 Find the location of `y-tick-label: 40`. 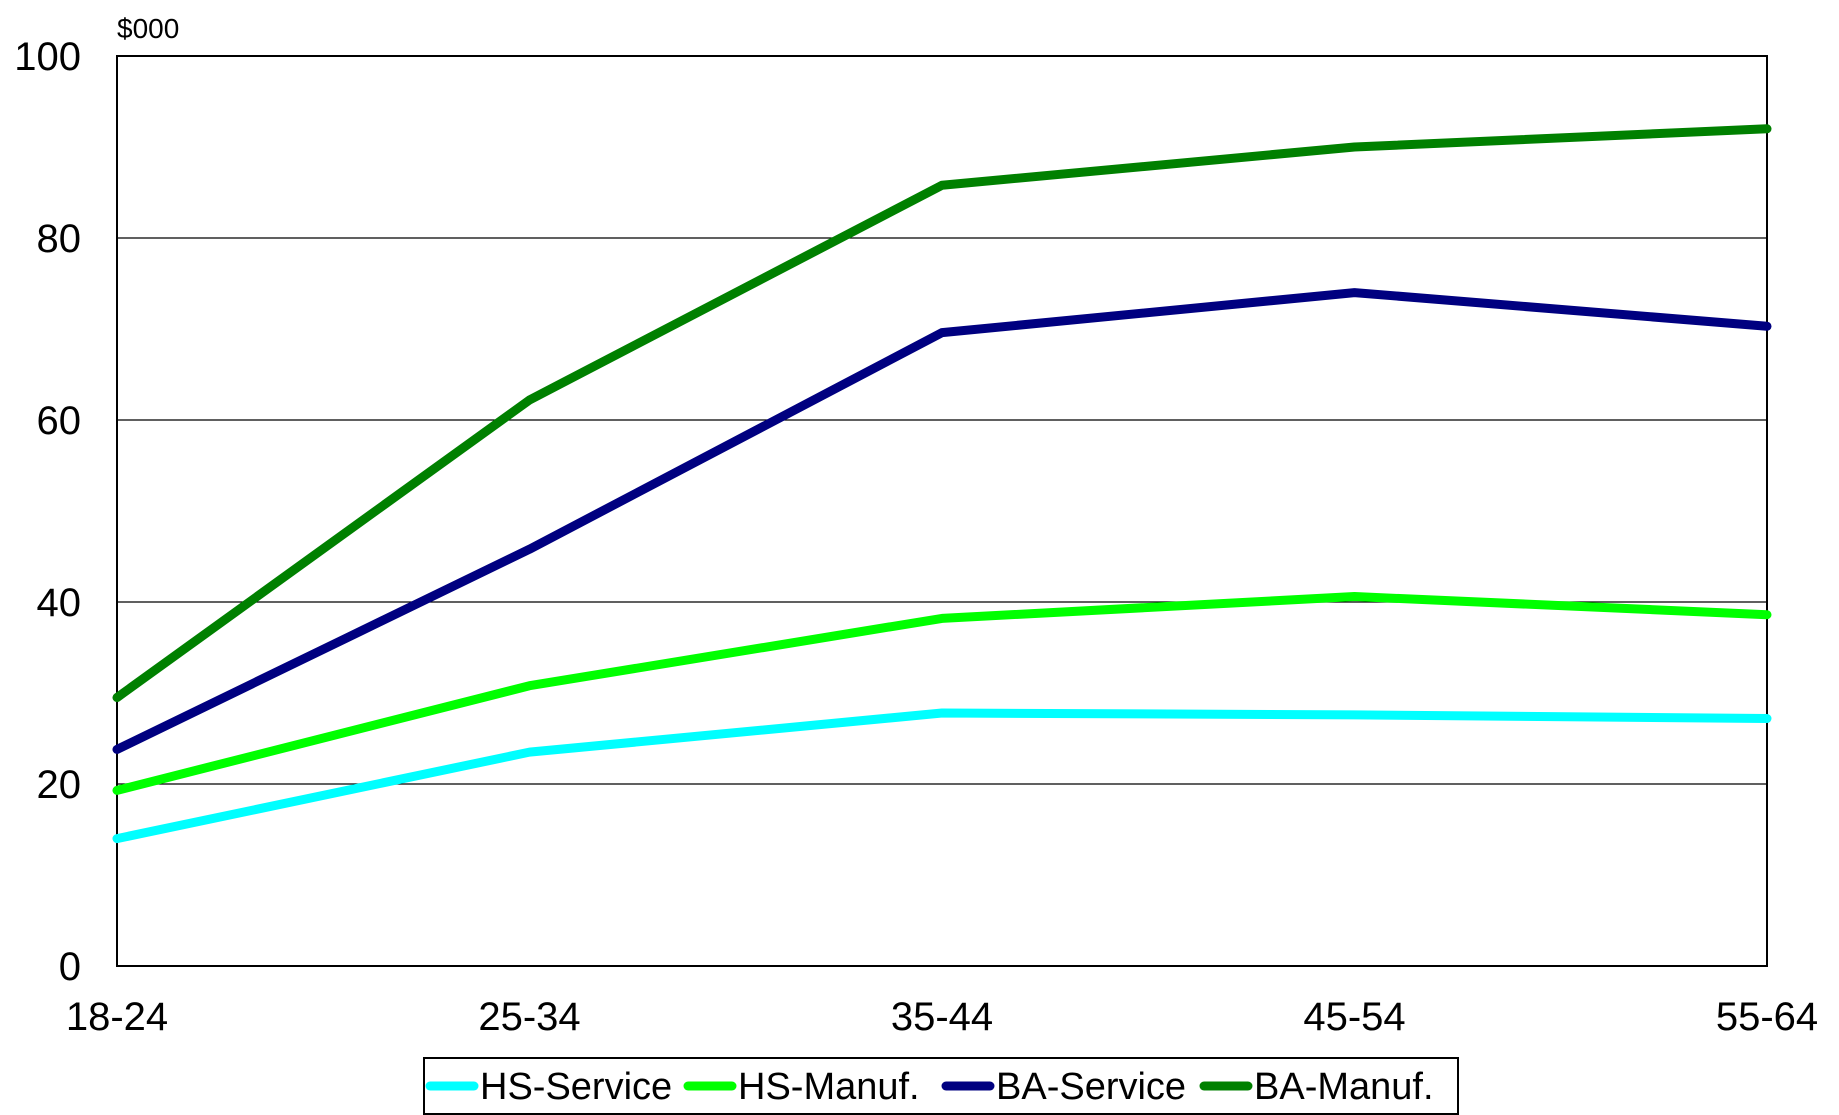

y-tick-label: 40 is located at coordinates (59, 603).